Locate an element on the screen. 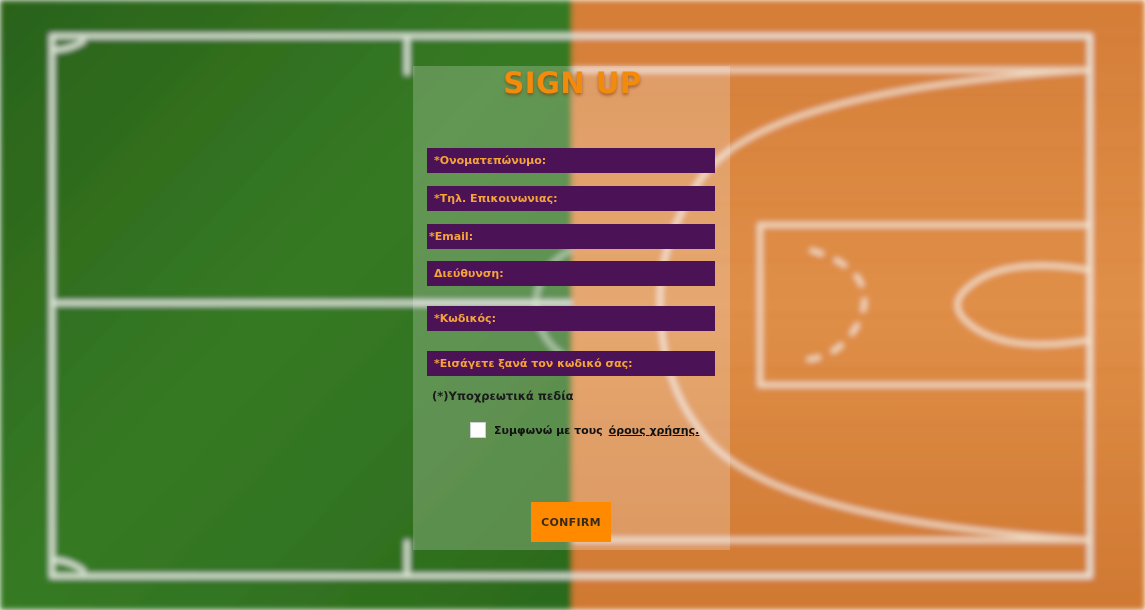  phone-input is located at coordinates (571, 198).